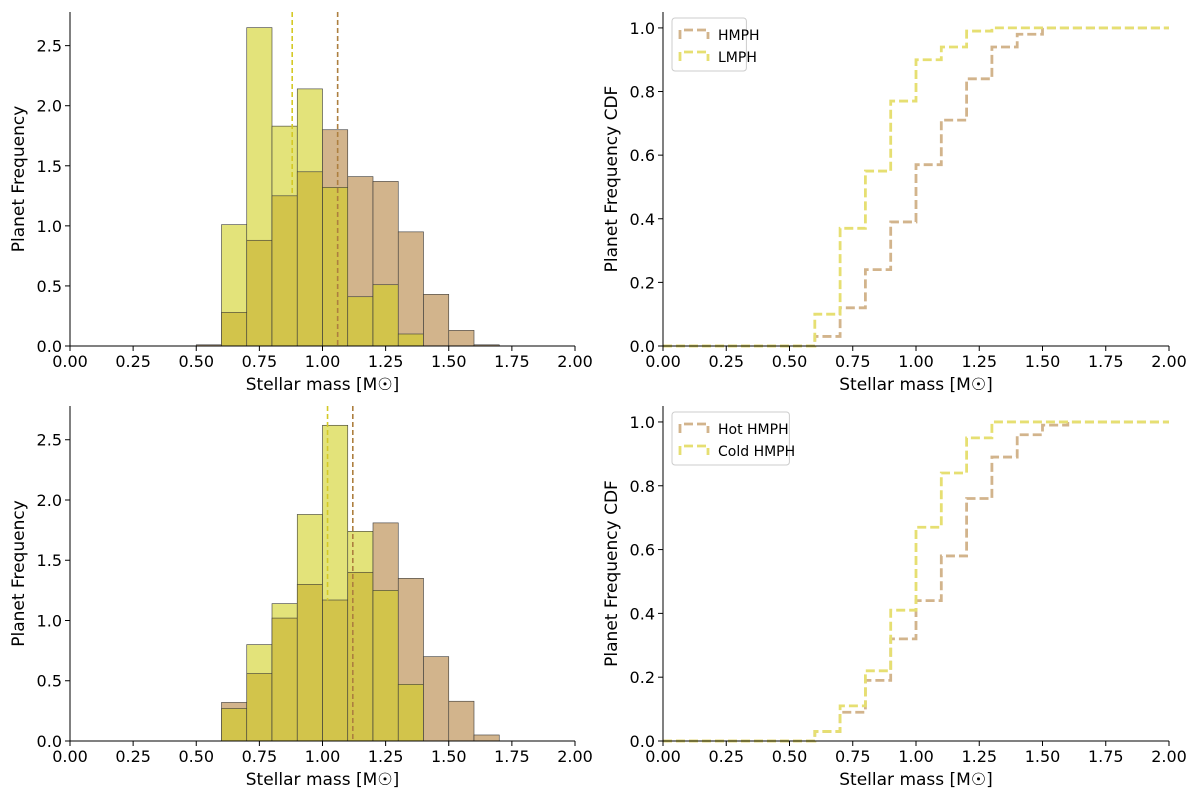 The width and height of the screenshot is (1199, 800). What do you see at coordinates (756, 452) in the screenshot?
I see `legend-label: Cold HMPH` at bounding box center [756, 452].